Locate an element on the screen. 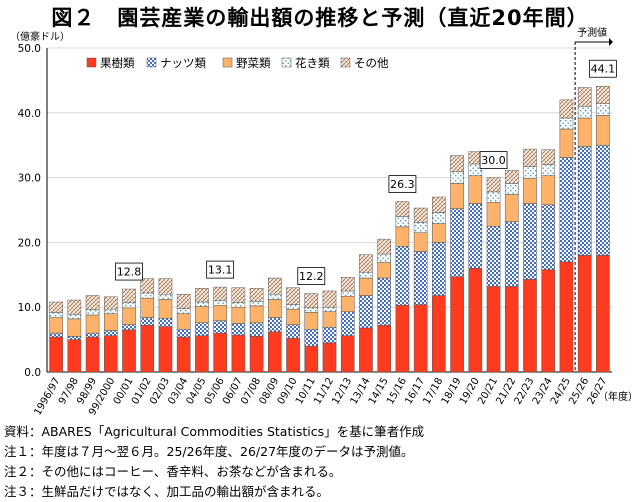  annotation-label: 12.2 is located at coordinates (311, 276).